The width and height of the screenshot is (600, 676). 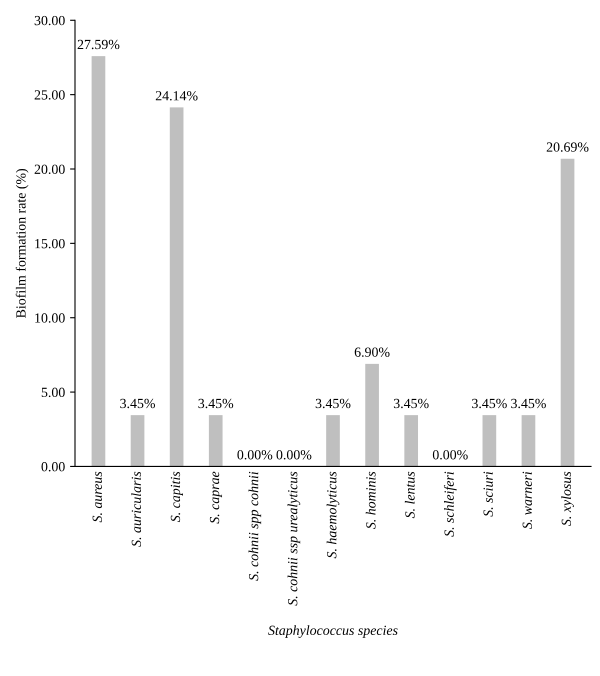 I want to click on x-tick-label: S. capitis, so click(x=176, y=497).